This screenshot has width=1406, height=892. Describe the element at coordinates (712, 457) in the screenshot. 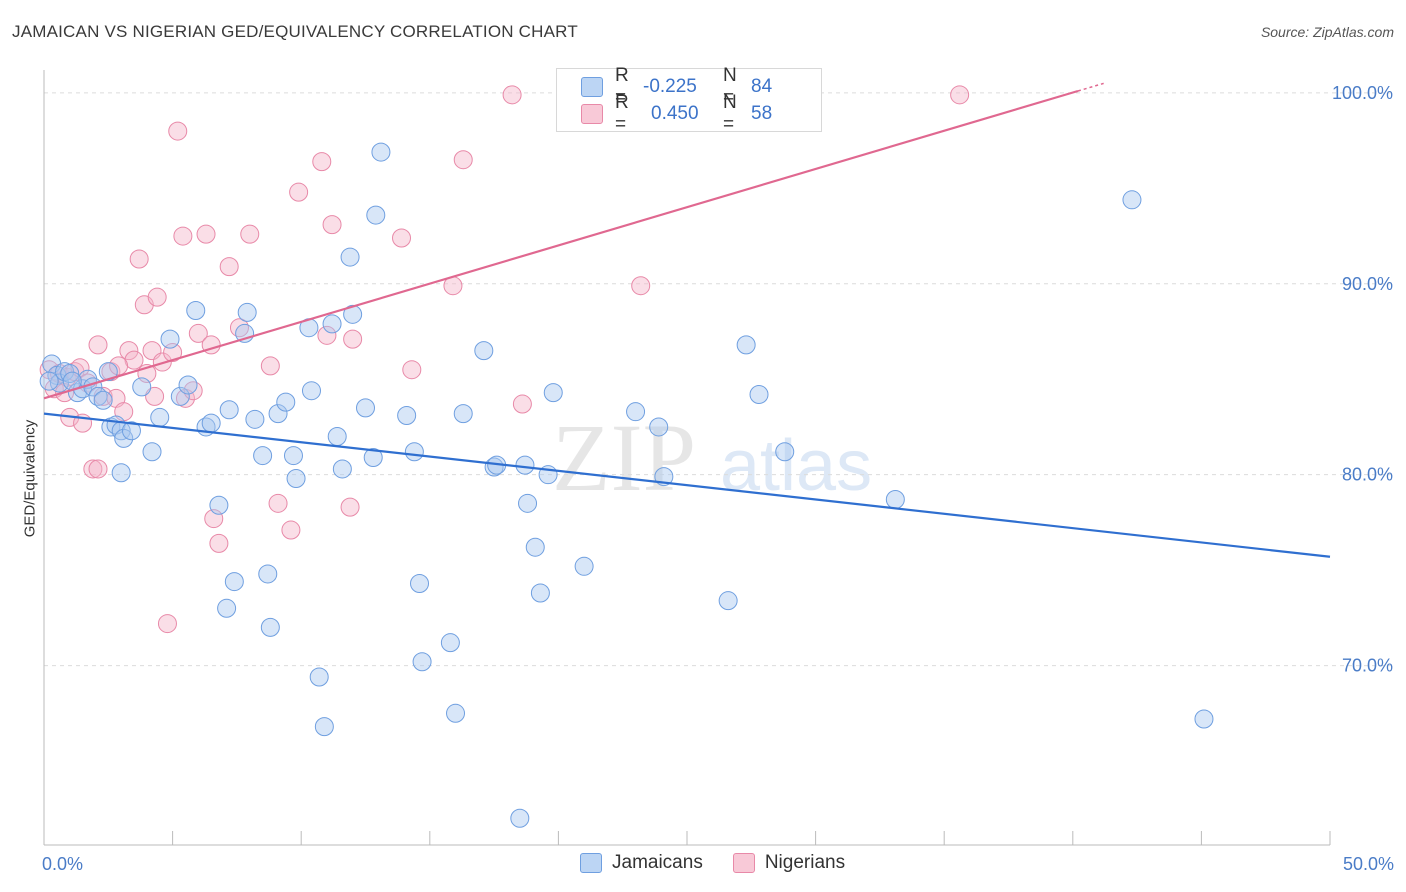

I see `watermark: ZIP atlas` at that location.